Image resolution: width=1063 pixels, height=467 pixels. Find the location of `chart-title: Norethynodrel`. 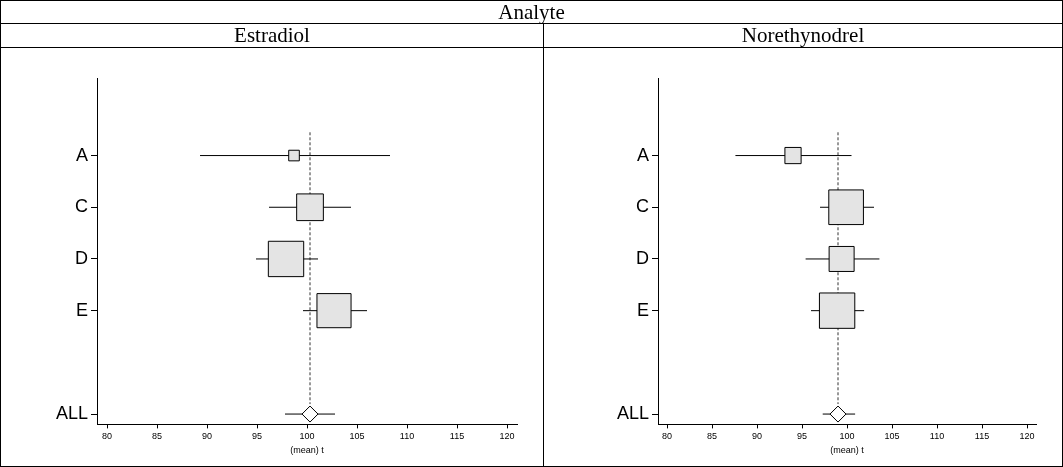

chart-title: Norethynodrel is located at coordinates (803, 35).